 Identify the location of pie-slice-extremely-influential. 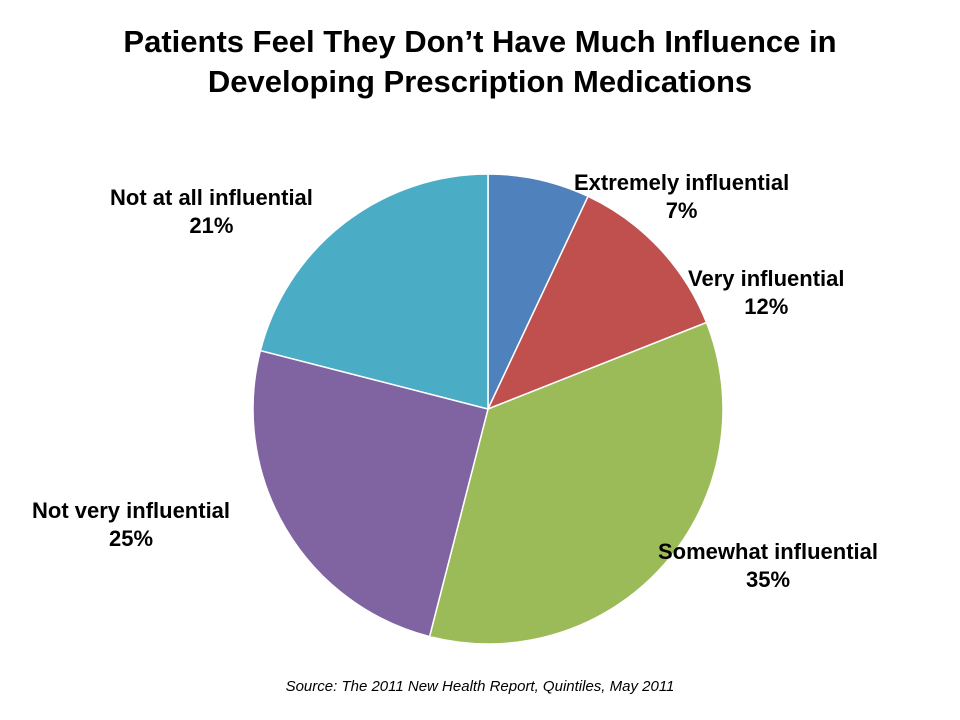
(538, 291).